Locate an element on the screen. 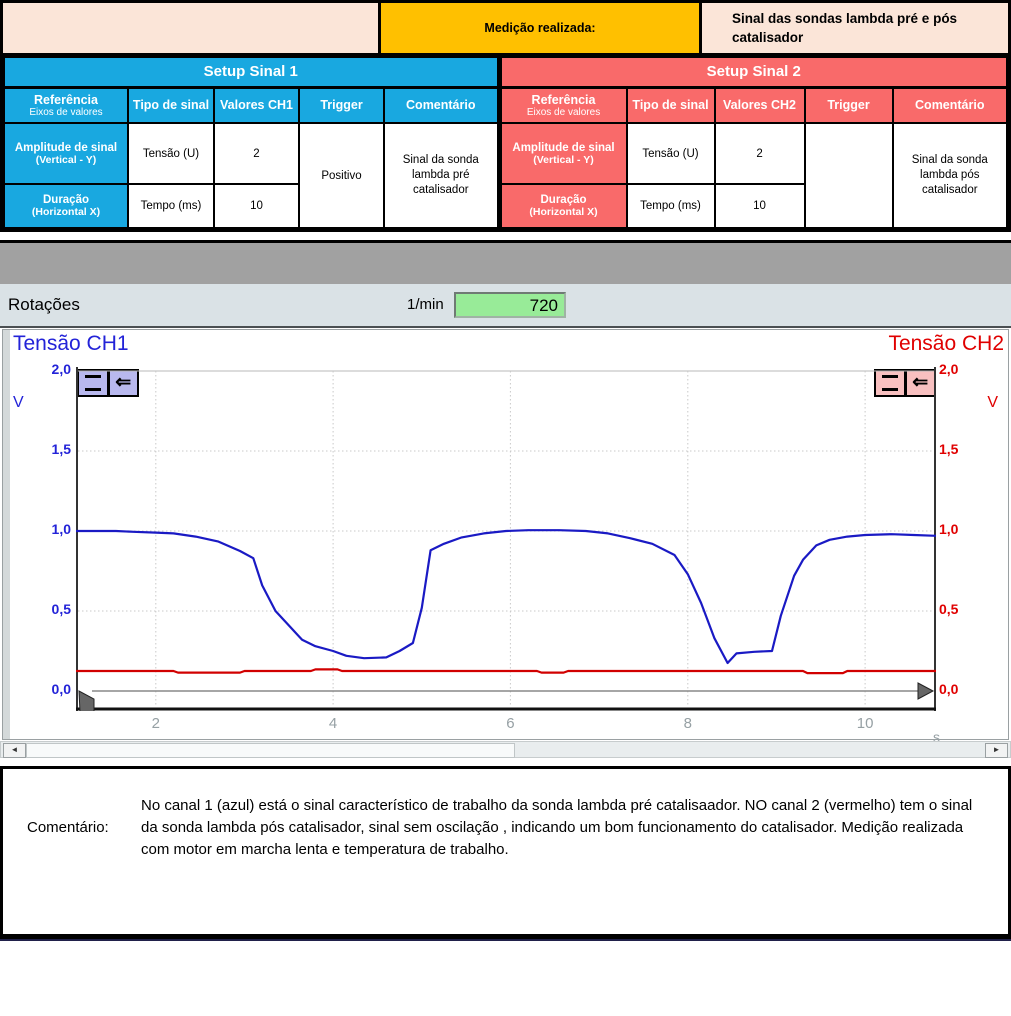 This screenshot has width=1011, height=1016. y-tick-label-right: 0,0 is located at coordinates (949, 689).